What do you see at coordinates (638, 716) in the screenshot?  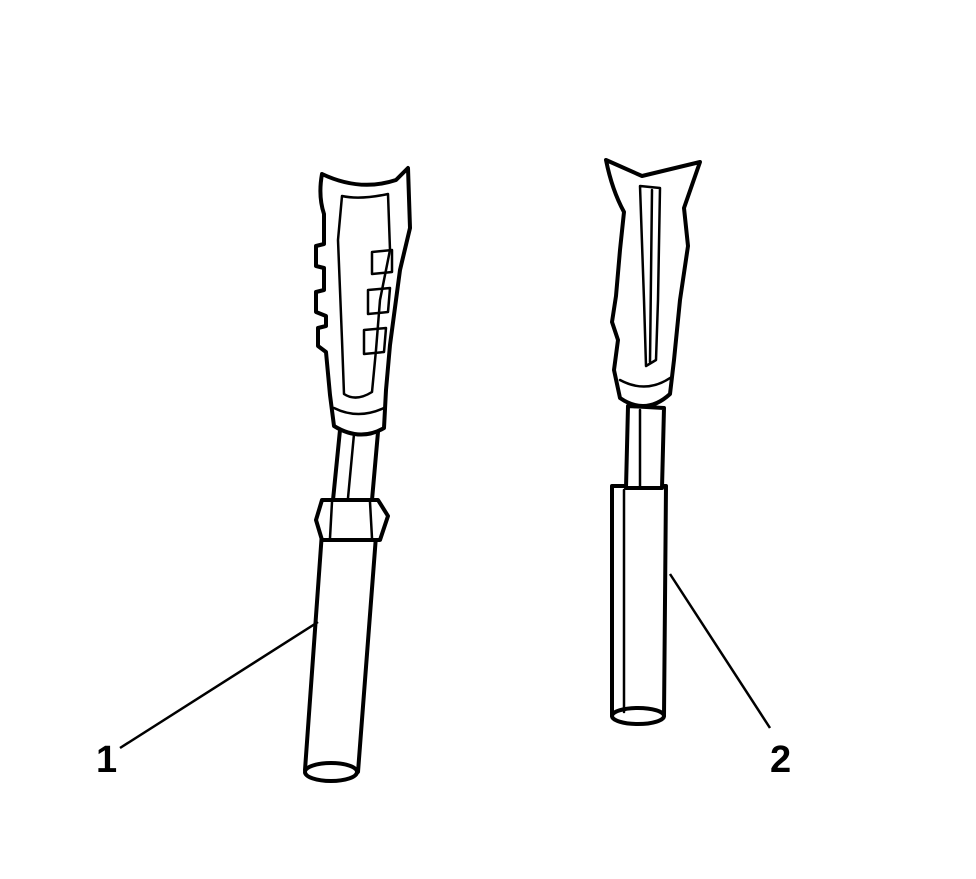 I see `terminal-2-barrel-end` at bounding box center [638, 716].